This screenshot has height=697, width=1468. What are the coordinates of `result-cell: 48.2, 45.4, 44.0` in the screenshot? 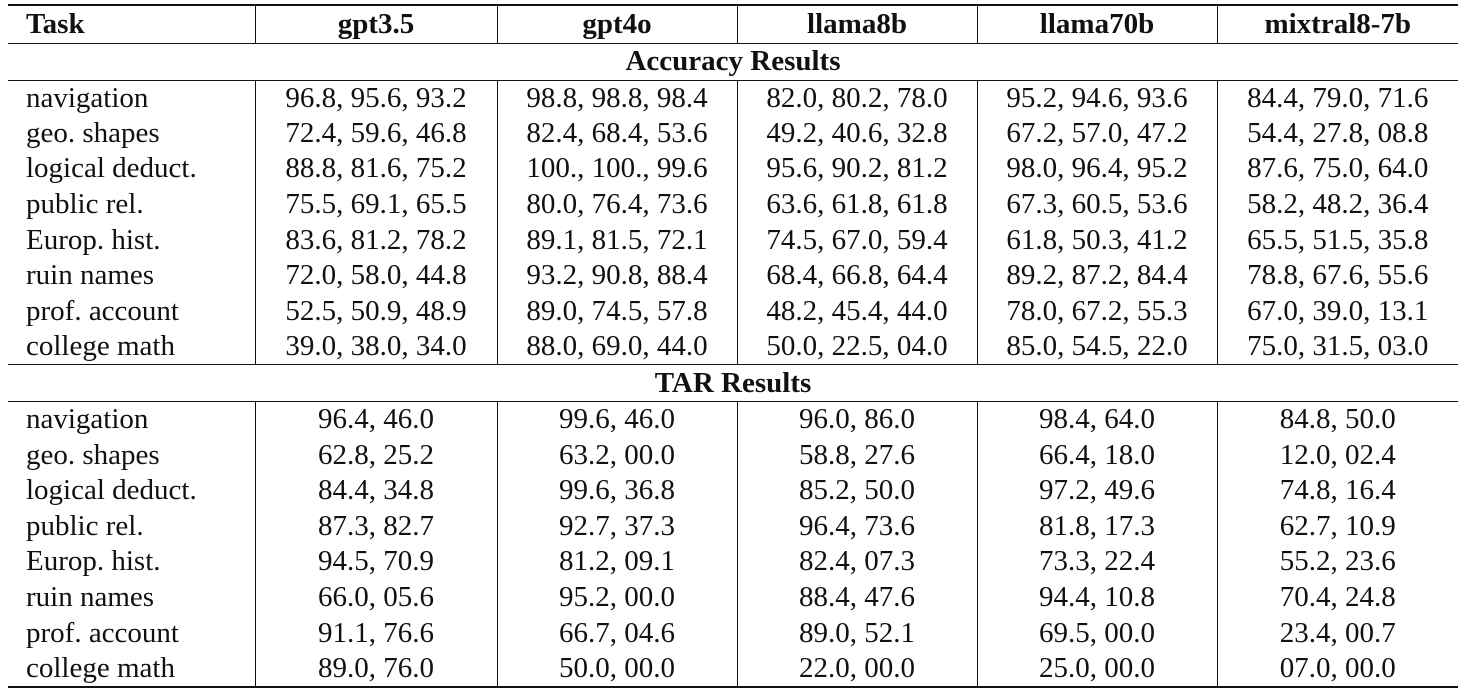 It's located at (856, 311).